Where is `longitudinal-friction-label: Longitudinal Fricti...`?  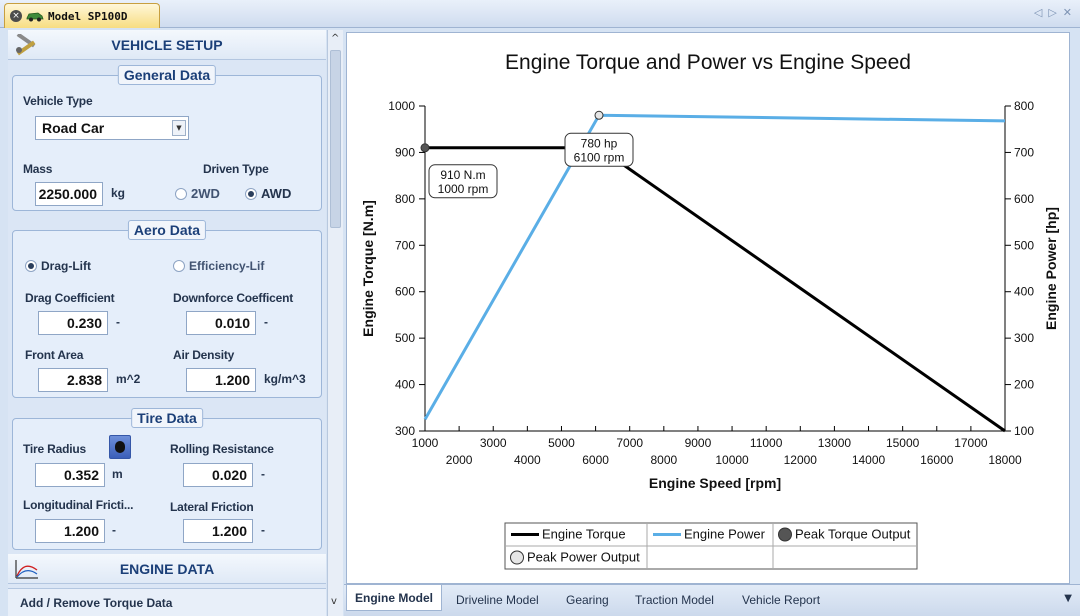
longitudinal-friction-label: Longitudinal Fricti... is located at coordinates (78, 505).